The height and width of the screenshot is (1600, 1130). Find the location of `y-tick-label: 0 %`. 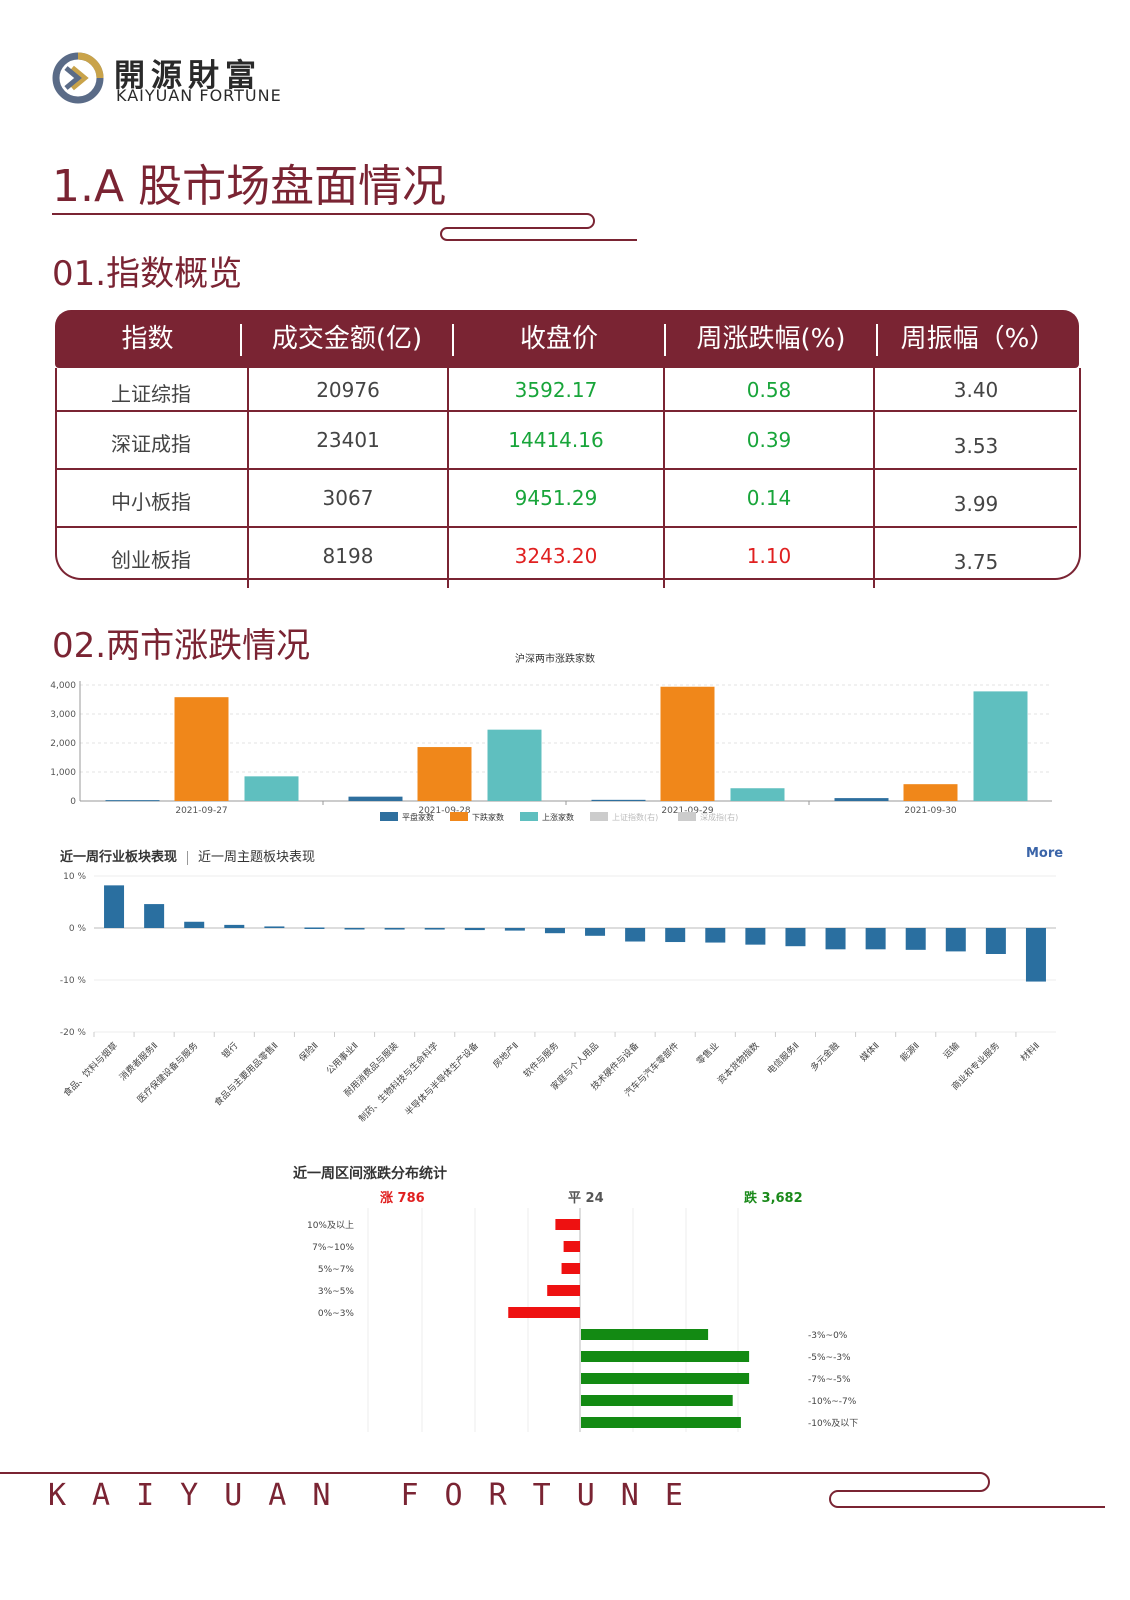

y-tick-label: 0 % is located at coordinates (78, 929).